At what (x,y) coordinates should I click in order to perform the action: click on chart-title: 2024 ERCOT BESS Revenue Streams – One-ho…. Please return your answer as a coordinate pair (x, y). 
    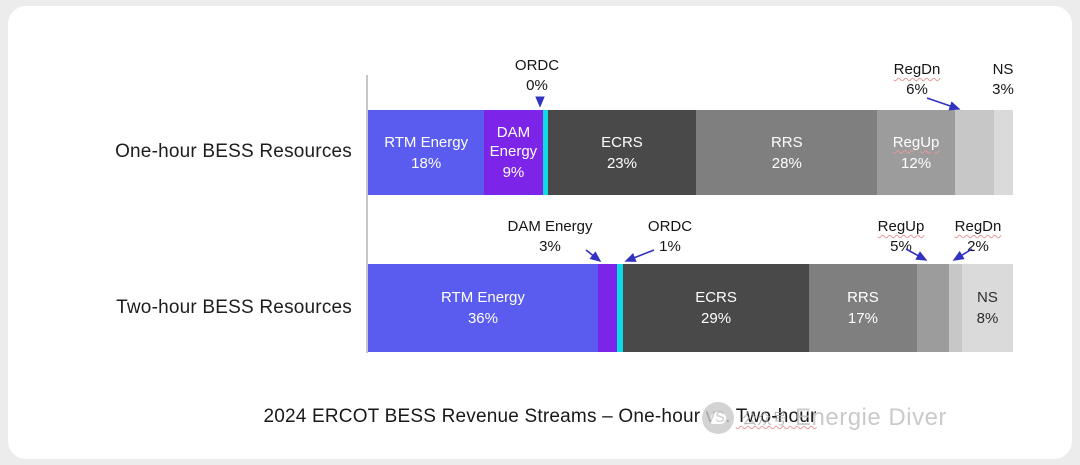
    Looking at the image, I should click on (540, 417).